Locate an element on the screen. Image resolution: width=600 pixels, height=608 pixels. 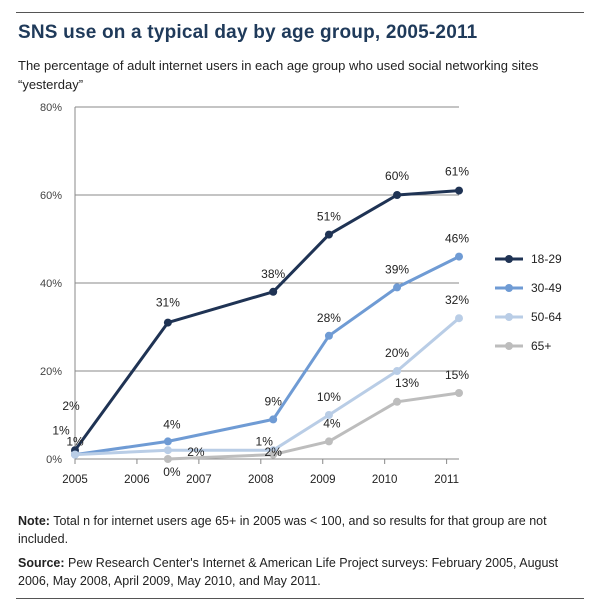
y-tick-label: 20% is located at coordinates (51, 372).